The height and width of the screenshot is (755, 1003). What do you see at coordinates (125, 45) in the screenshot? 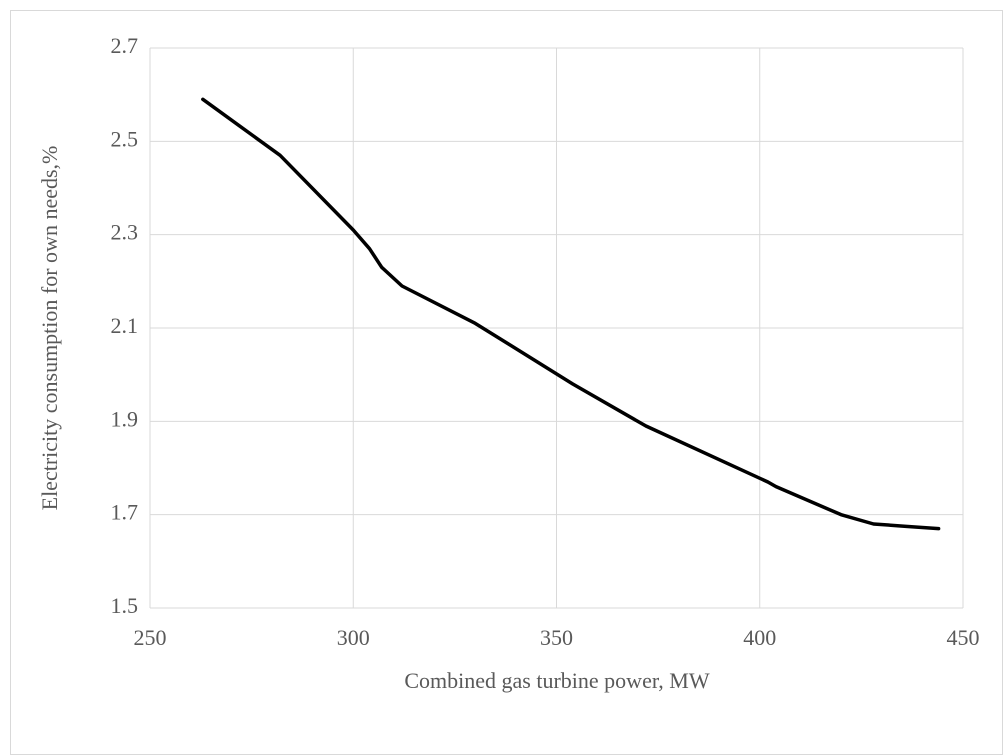
I see `y-tick-label: 2.7` at bounding box center [125, 45].